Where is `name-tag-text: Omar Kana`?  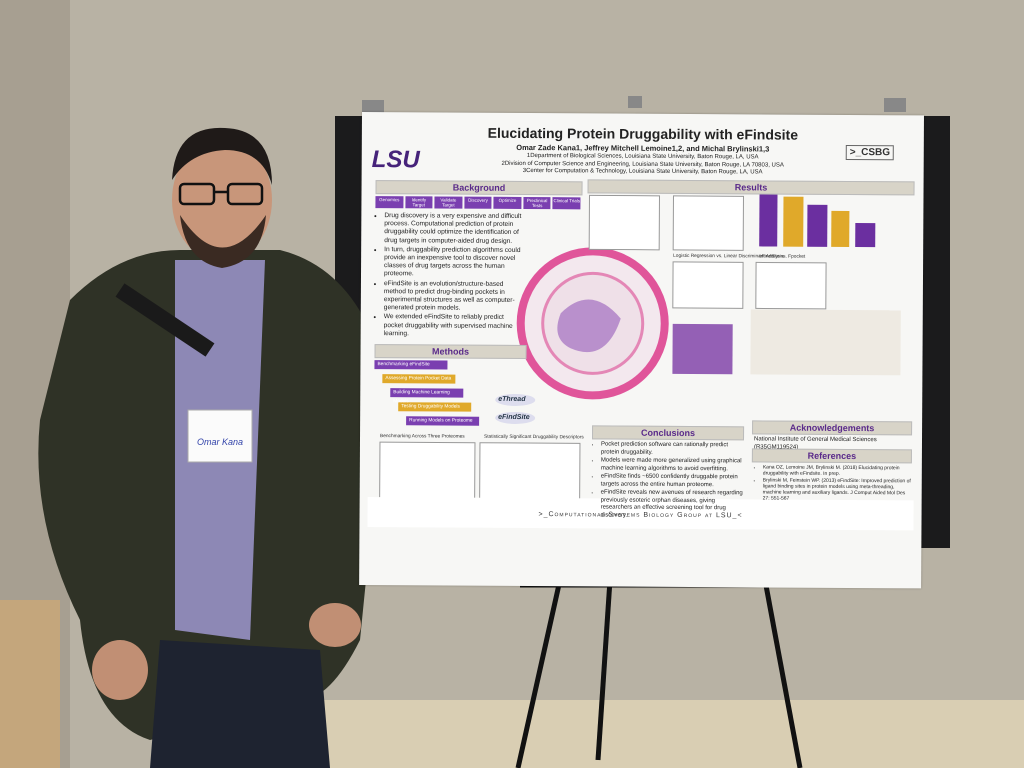 name-tag-text: Omar Kana is located at coordinates (220, 442).